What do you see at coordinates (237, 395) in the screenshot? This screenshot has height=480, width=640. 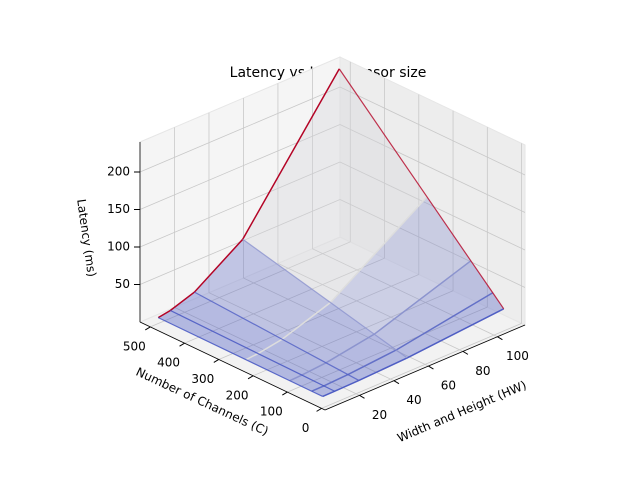 I see `y-tick-label: 200` at bounding box center [237, 395].